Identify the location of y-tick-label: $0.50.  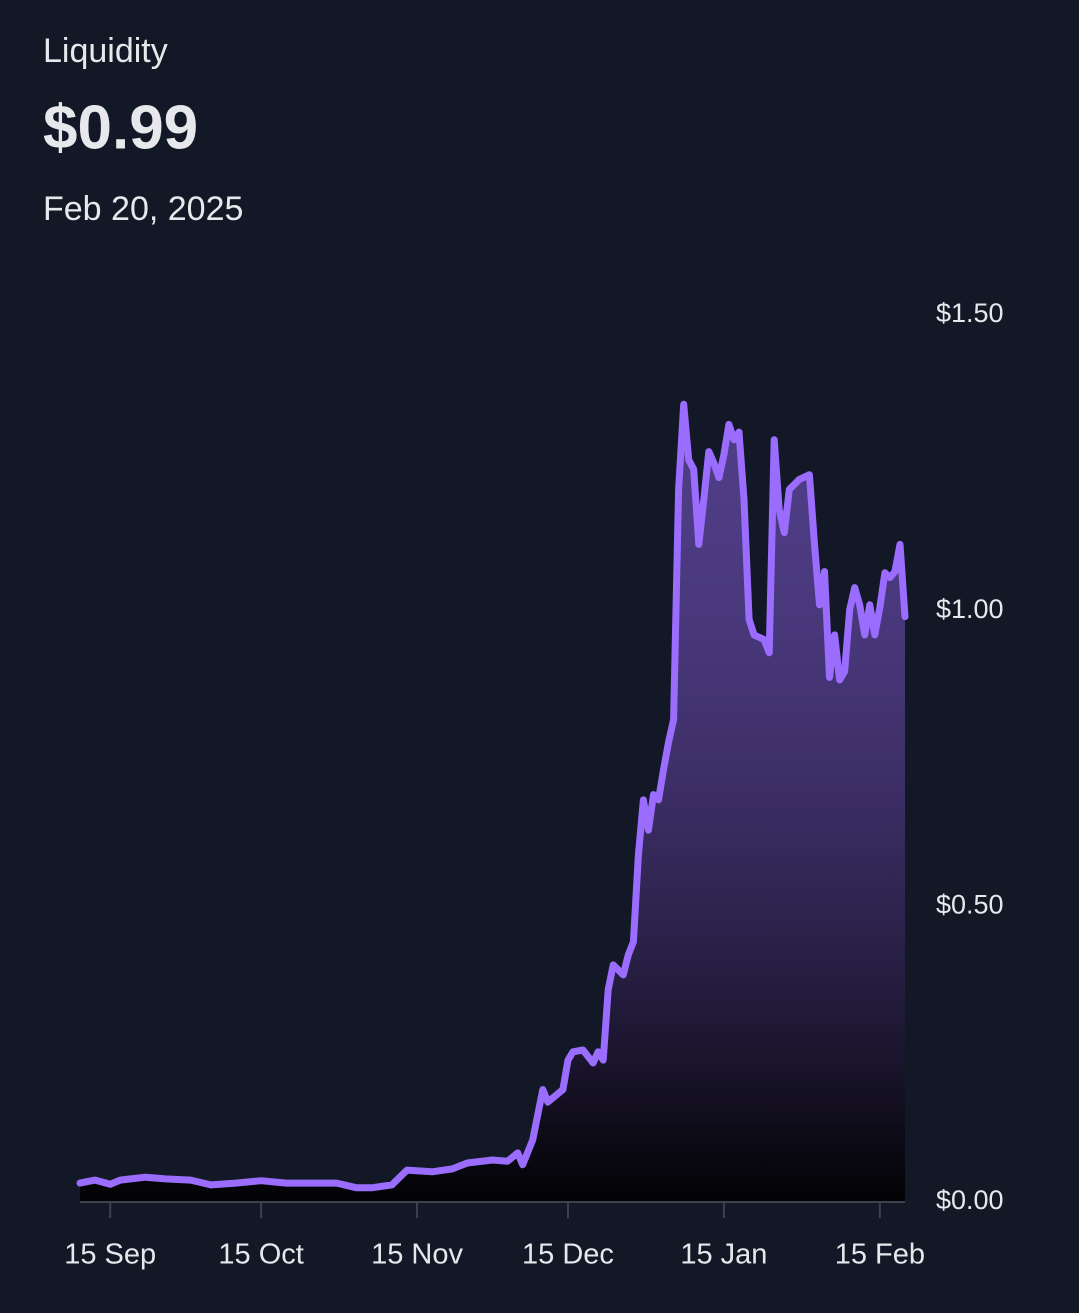
(970, 904).